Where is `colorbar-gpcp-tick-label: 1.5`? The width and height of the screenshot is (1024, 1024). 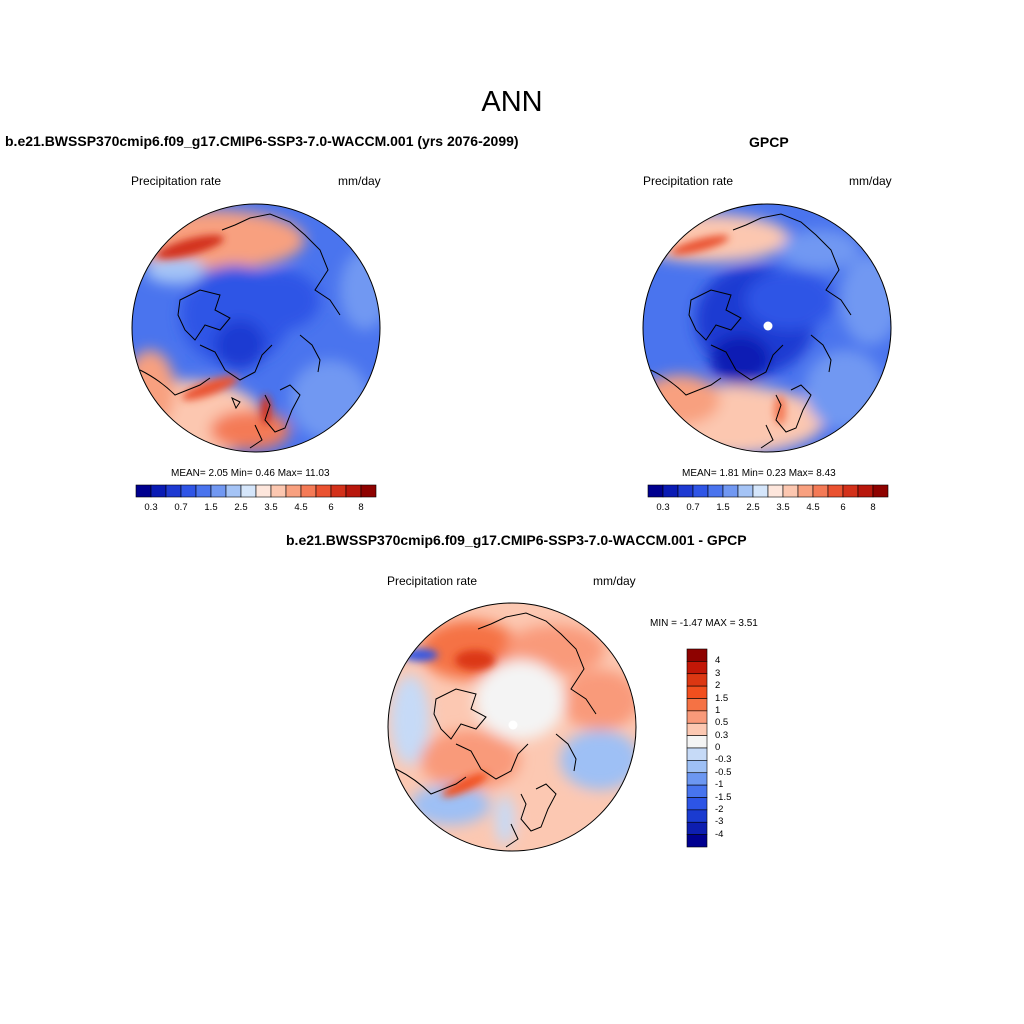
colorbar-gpcp-tick-label: 1.5 is located at coordinates (723, 507).